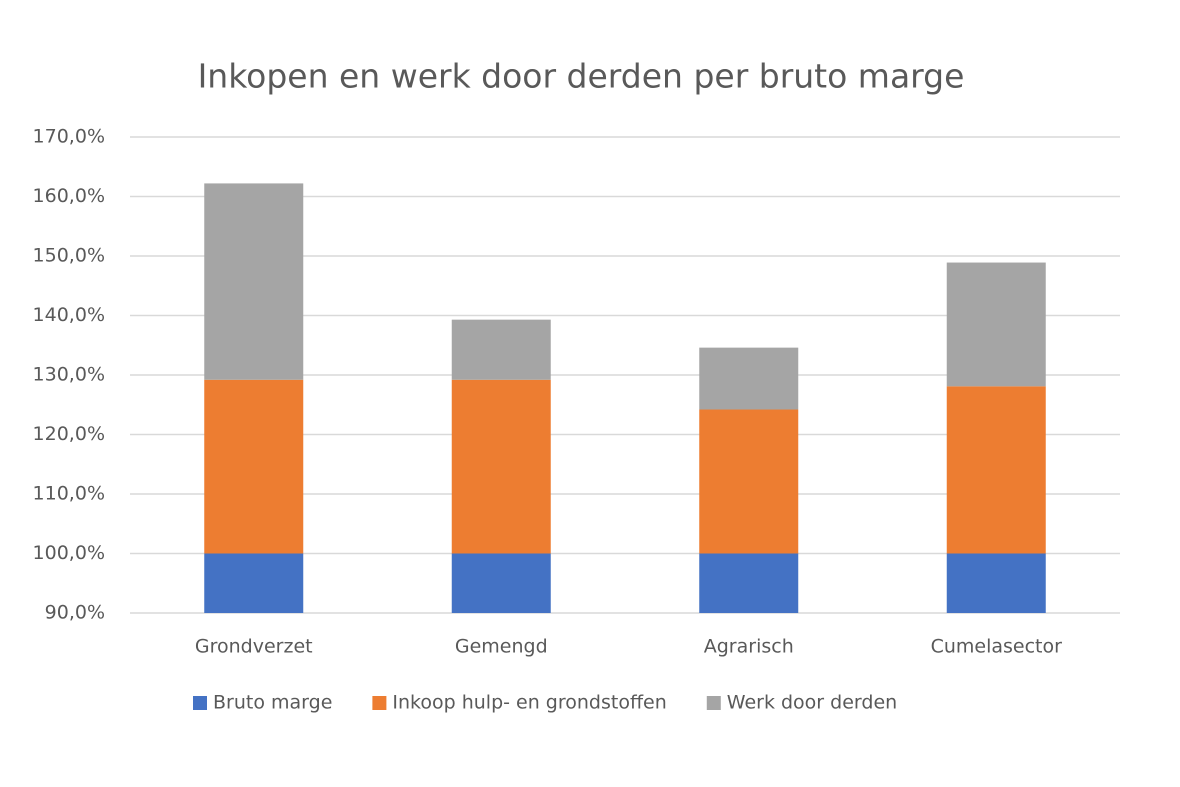  Describe the element at coordinates (529, 703) in the screenshot. I see `legend-label: Inkoop hulp- en grondstoffen` at that location.